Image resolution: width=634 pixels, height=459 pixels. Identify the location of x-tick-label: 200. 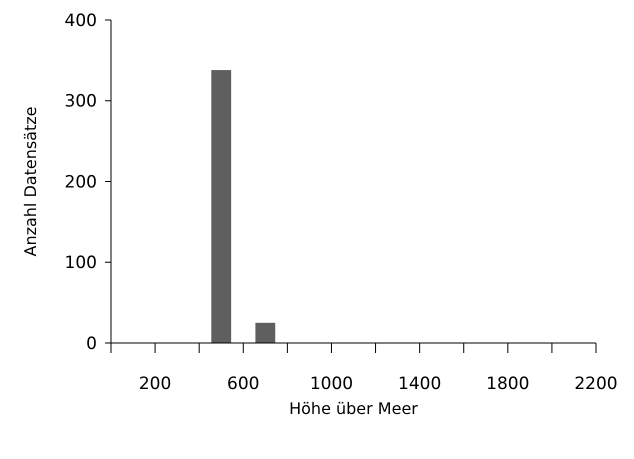
(155, 384).